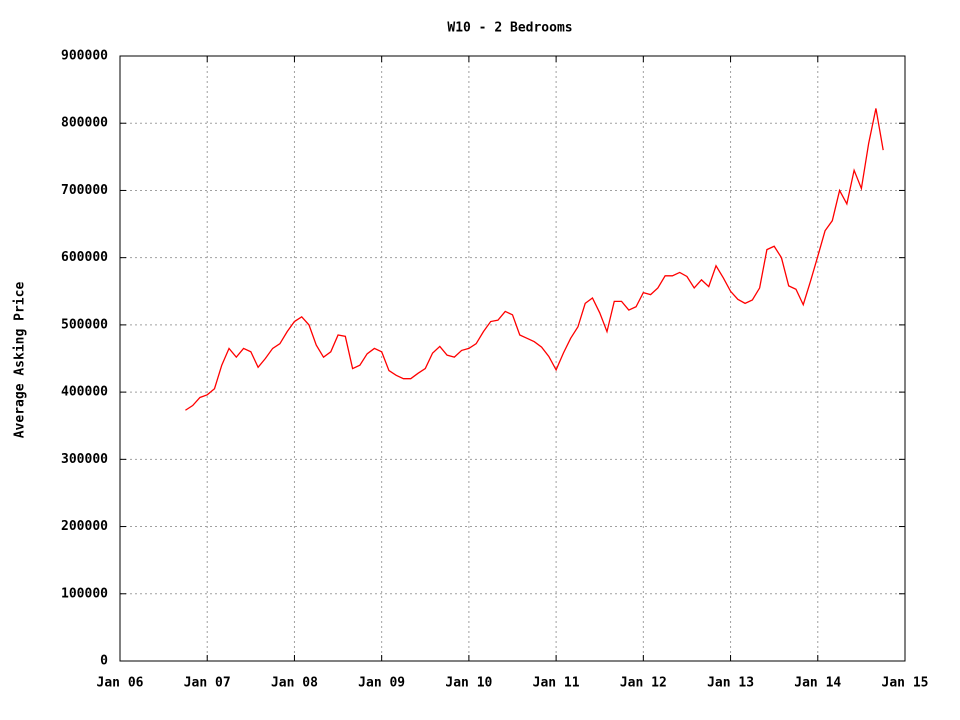 This screenshot has width=960, height=720. What do you see at coordinates (468, 683) in the screenshot?
I see `x-tick-label: Jan 10` at bounding box center [468, 683].